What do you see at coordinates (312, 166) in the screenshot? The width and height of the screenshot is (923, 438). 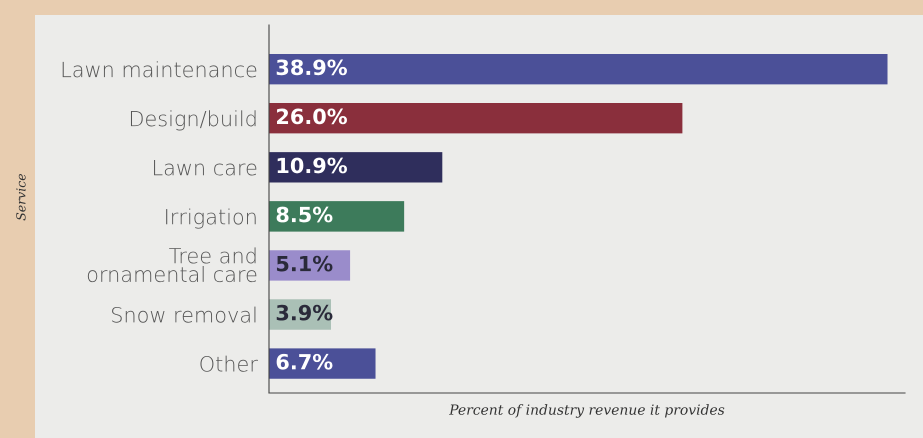 I see `data-label: 10.9%` at bounding box center [312, 166].